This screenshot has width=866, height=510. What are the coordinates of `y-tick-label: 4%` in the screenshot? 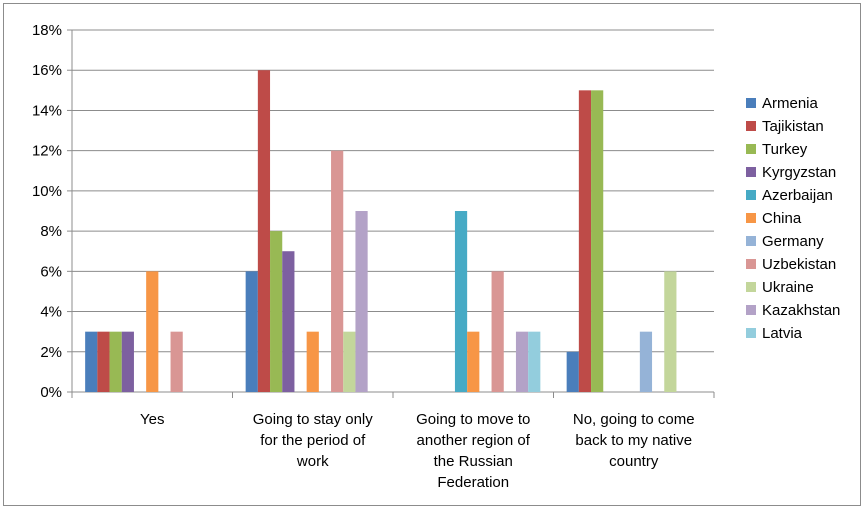 It's located at (51, 312).